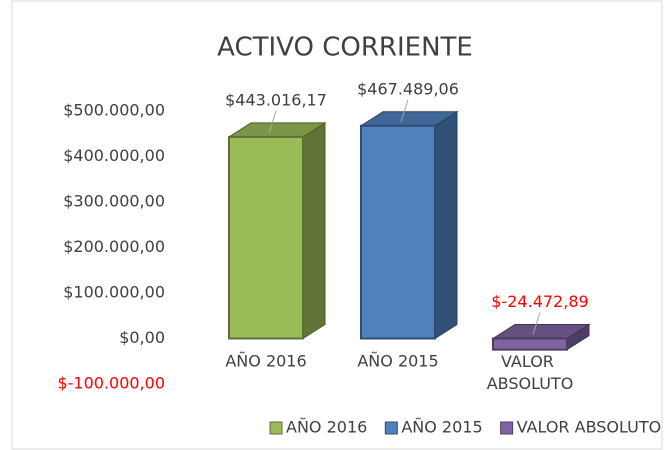  Describe the element at coordinates (539, 301) in the screenshot. I see `data-label: $-24.472,89` at that location.